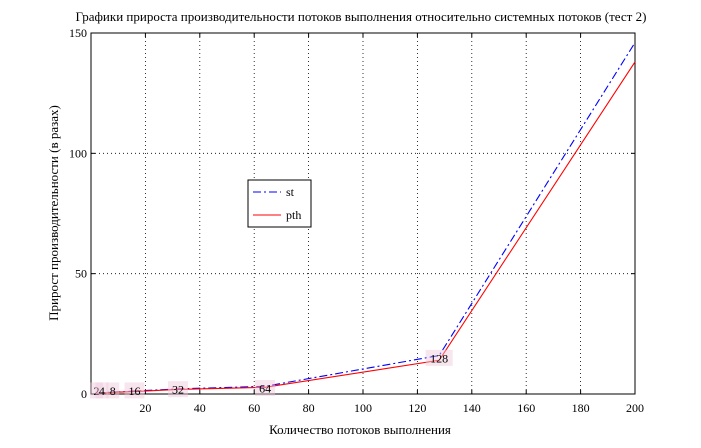 Image resolution: width=701 pixels, height=448 pixels. What do you see at coordinates (53, 213) in the screenshot?
I see `y-axis-label: Прирост производительности (в разах)` at bounding box center [53, 213].